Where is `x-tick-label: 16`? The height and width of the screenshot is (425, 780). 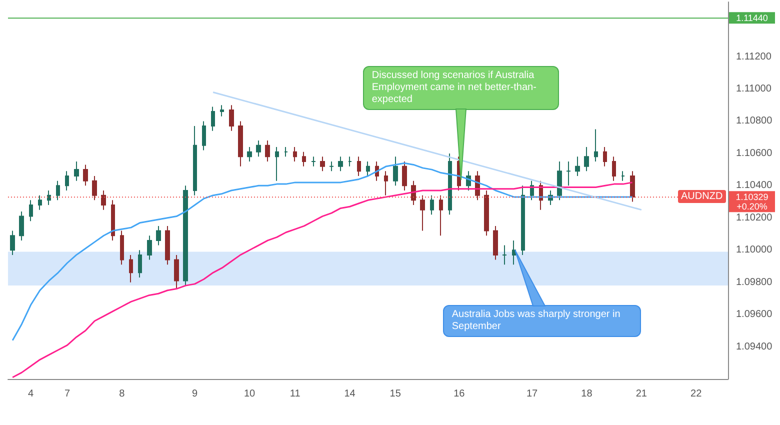
x-tick-label: 16 is located at coordinates (460, 394).